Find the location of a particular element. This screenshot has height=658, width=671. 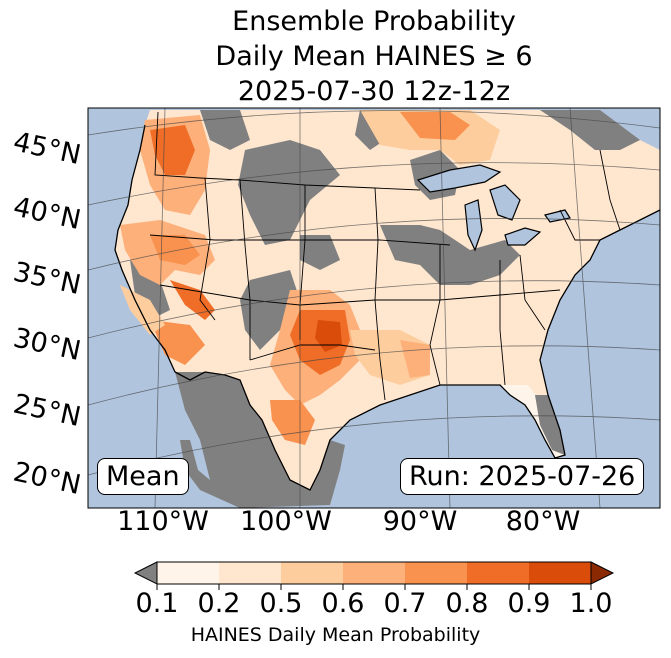

colorbar-frame is located at coordinates (374, 573).